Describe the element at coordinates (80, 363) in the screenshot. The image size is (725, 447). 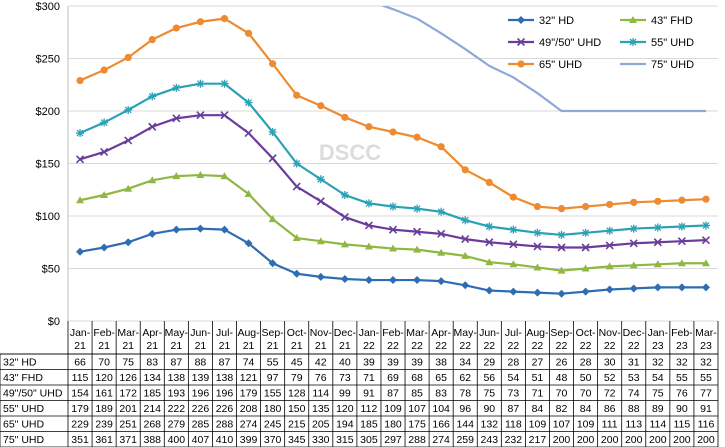
I see `table-cell: 66` at that location.